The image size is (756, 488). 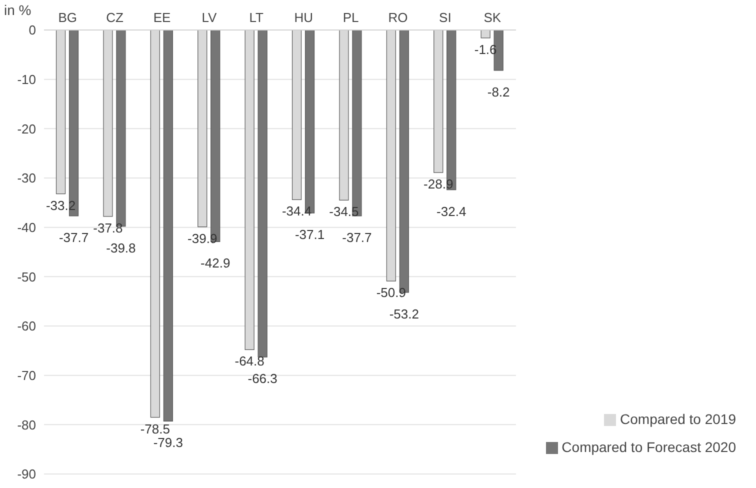 What do you see at coordinates (162, 17) in the screenshot?
I see `x-tick-label: EE` at bounding box center [162, 17].